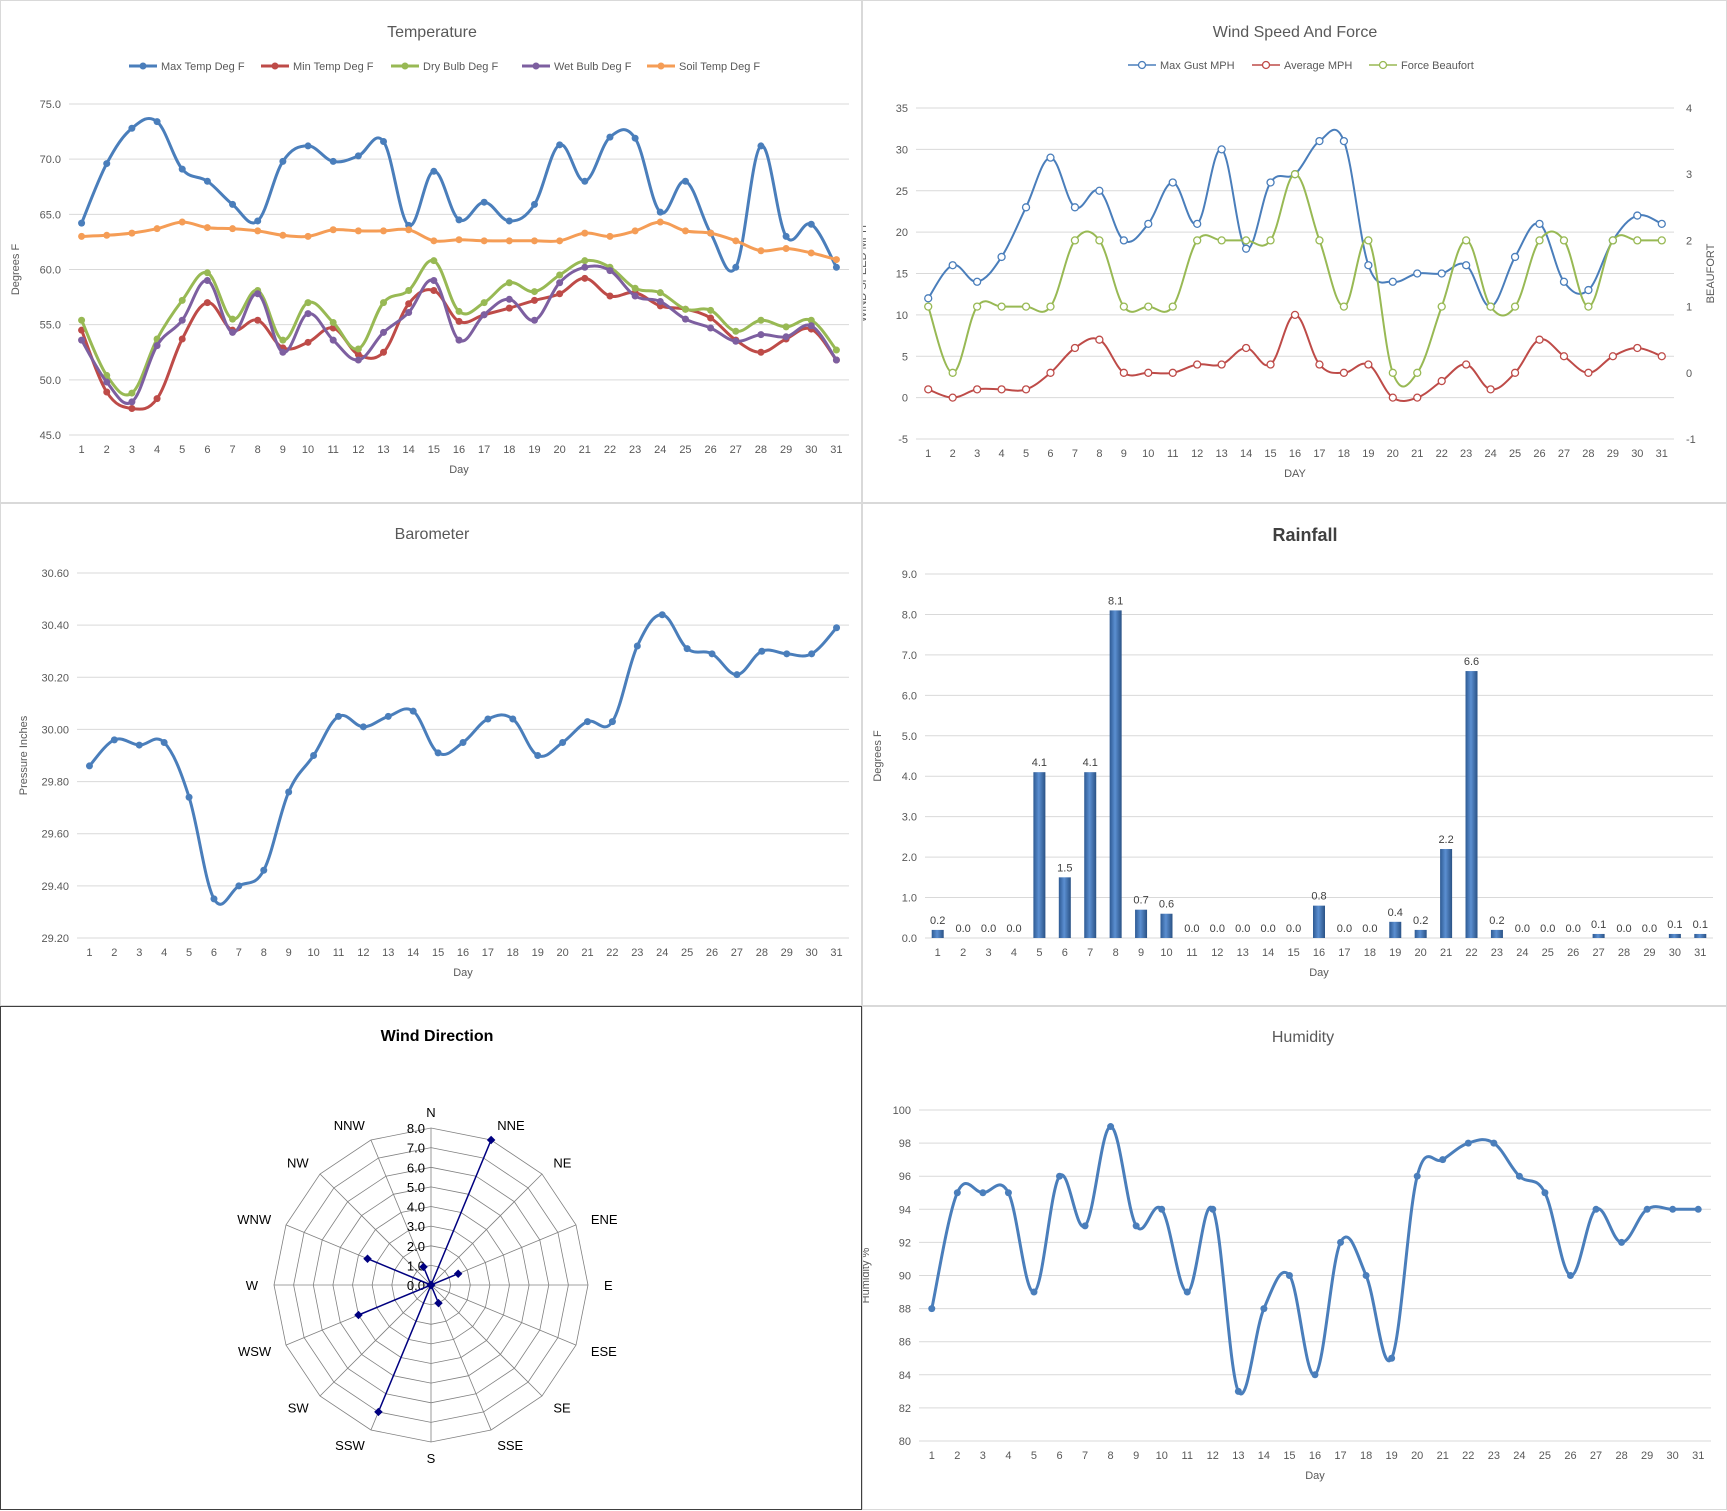 This screenshot has height=1511, width=1727. I want to click on x-tick-label: 19, so click(1392, 1456).